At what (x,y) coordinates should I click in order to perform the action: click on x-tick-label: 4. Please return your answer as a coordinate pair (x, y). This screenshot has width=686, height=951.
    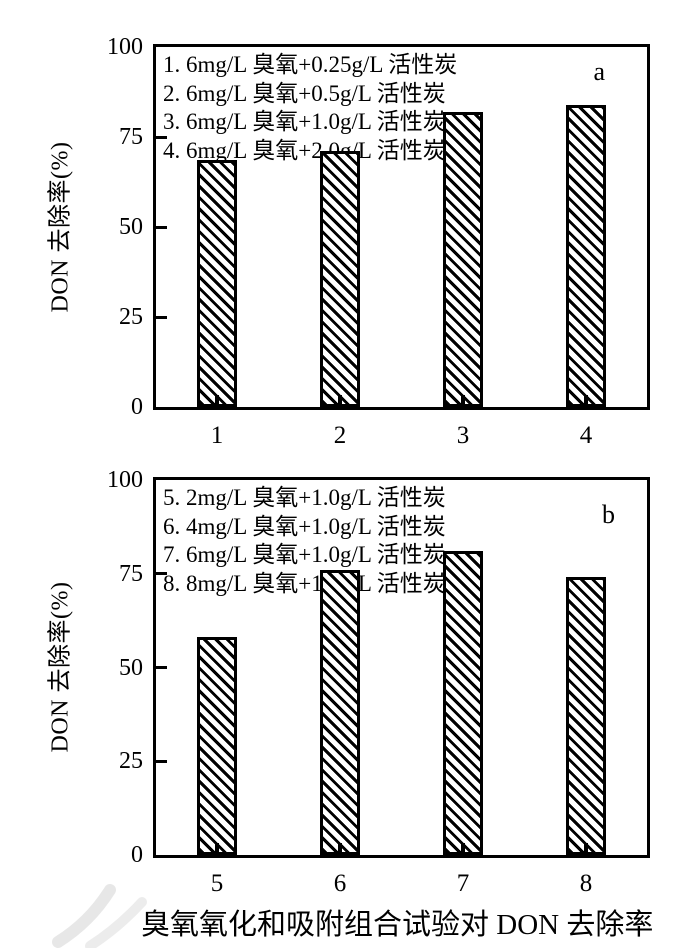
    Looking at the image, I should click on (586, 435).